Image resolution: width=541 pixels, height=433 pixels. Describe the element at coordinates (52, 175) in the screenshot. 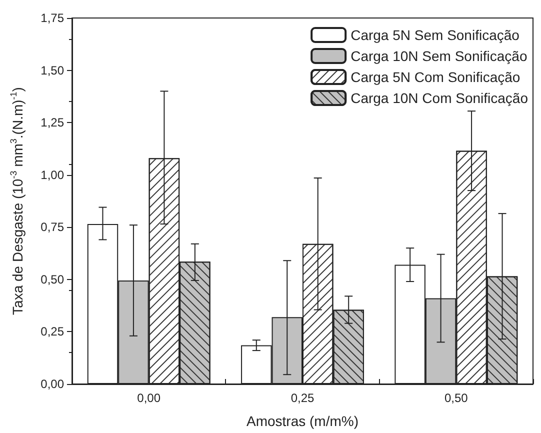

I see `y-tick-label: 1,00` at that location.